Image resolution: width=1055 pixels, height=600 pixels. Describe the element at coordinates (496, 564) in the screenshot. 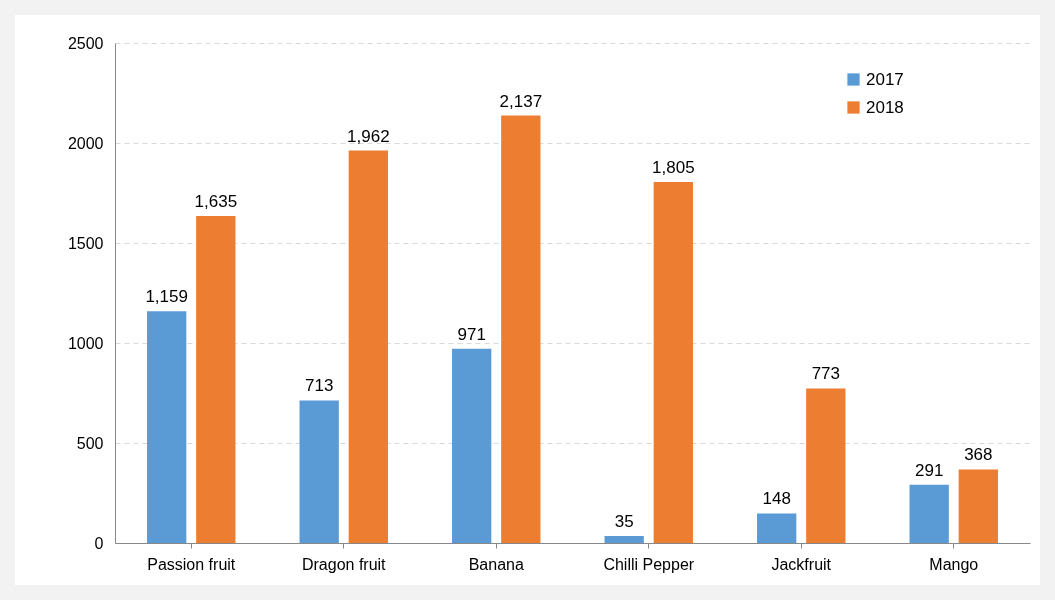

I see `x-tick-label: Banana` at that location.